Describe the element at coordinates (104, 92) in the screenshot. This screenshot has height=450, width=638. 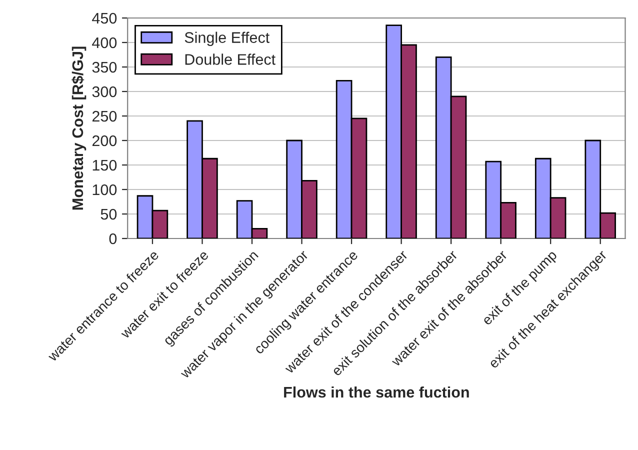
I see `y-tick-label: 300` at that location.